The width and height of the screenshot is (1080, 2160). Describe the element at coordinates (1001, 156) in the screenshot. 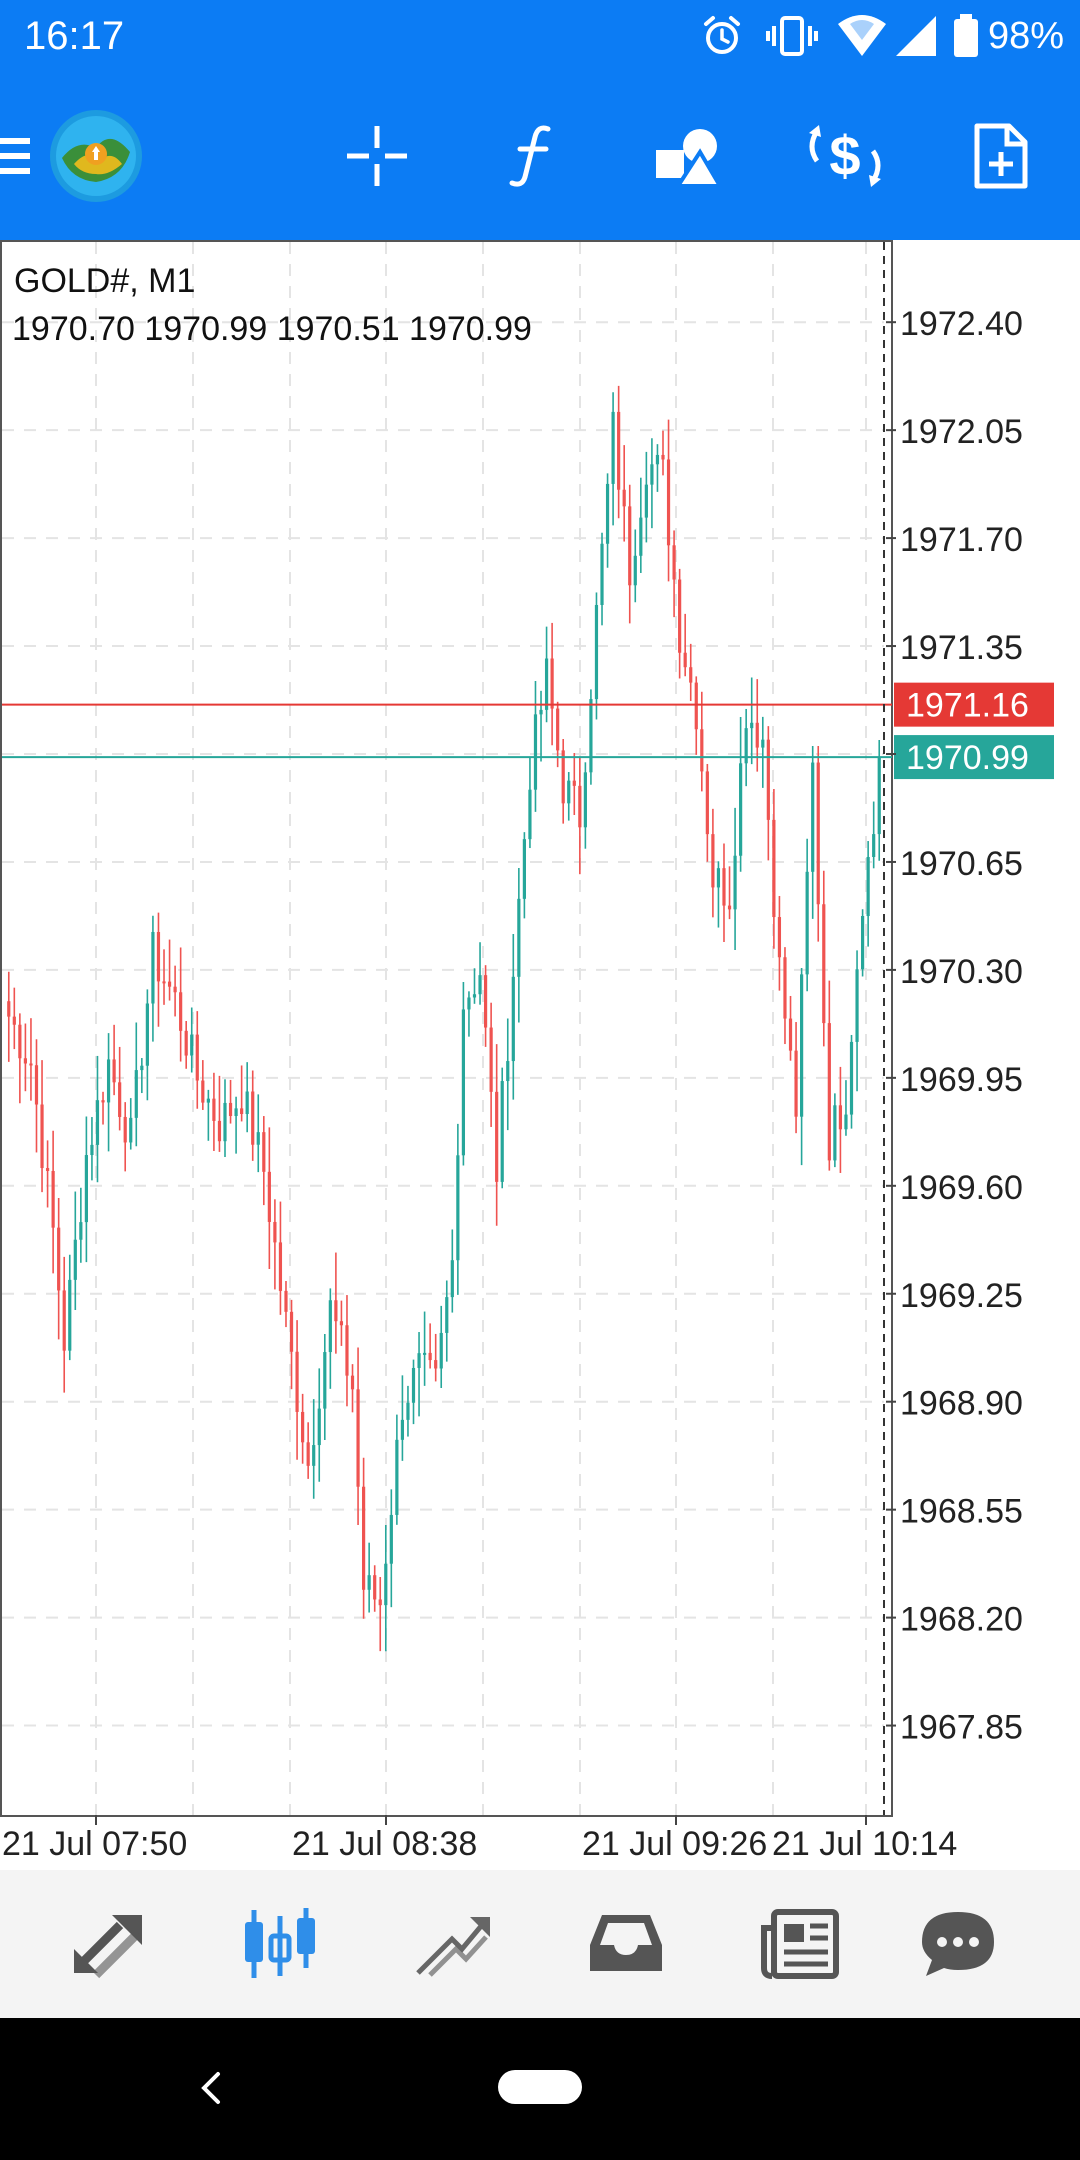

I see `new-order-button` at that location.